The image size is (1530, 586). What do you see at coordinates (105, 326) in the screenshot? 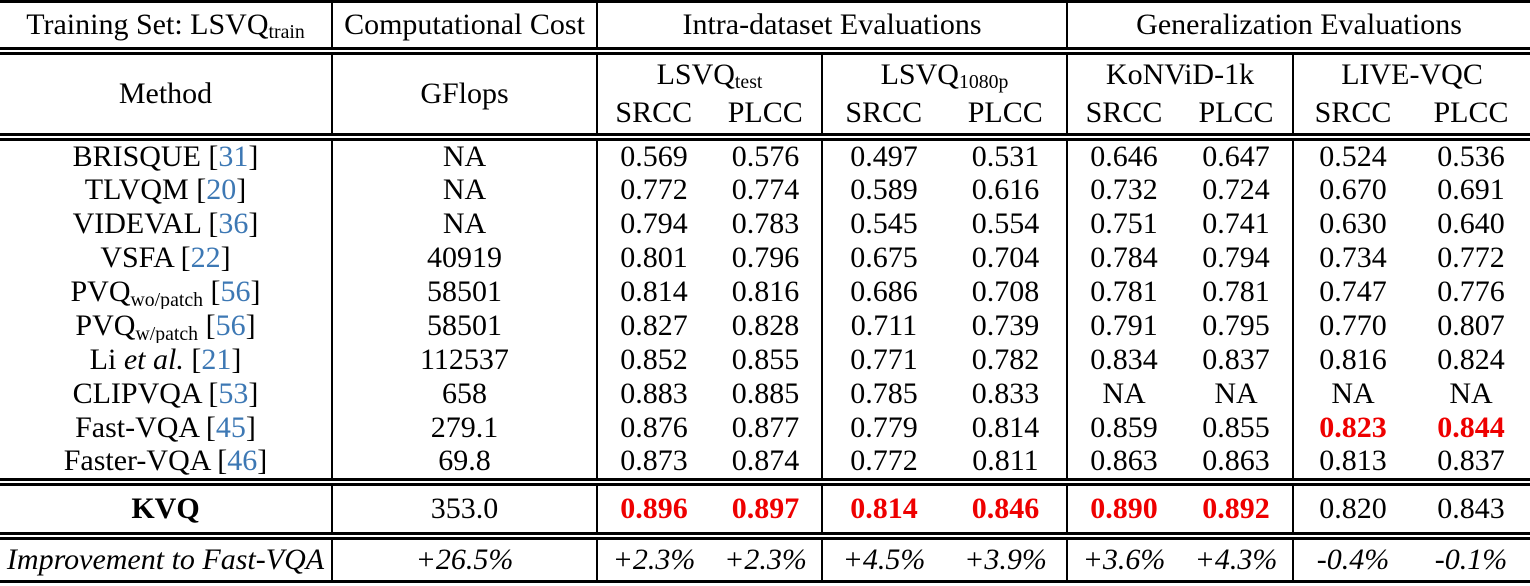
I see `method-label: PVQ` at bounding box center [105, 326].